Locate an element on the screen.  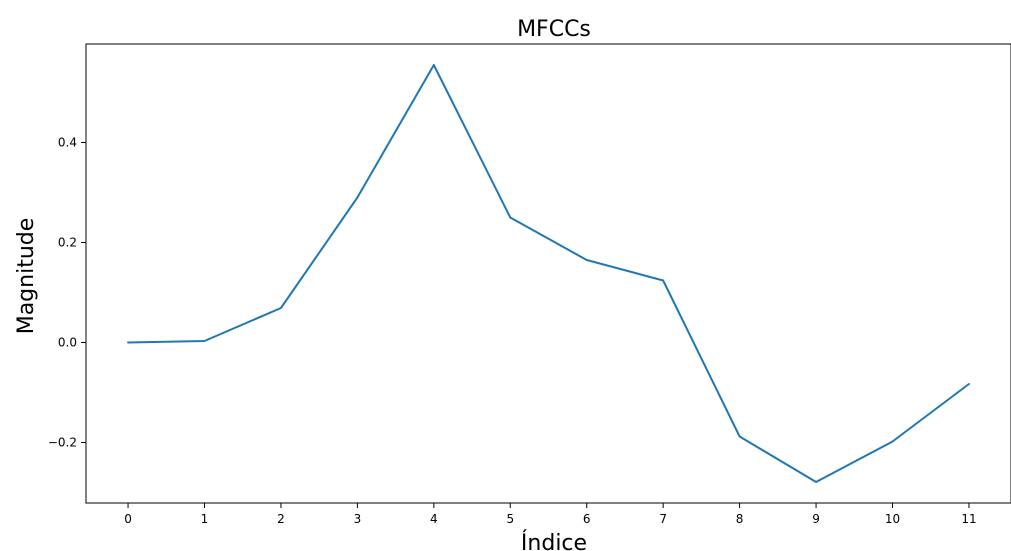
x-tick-label: 4 is located at coordinates (434, 519).